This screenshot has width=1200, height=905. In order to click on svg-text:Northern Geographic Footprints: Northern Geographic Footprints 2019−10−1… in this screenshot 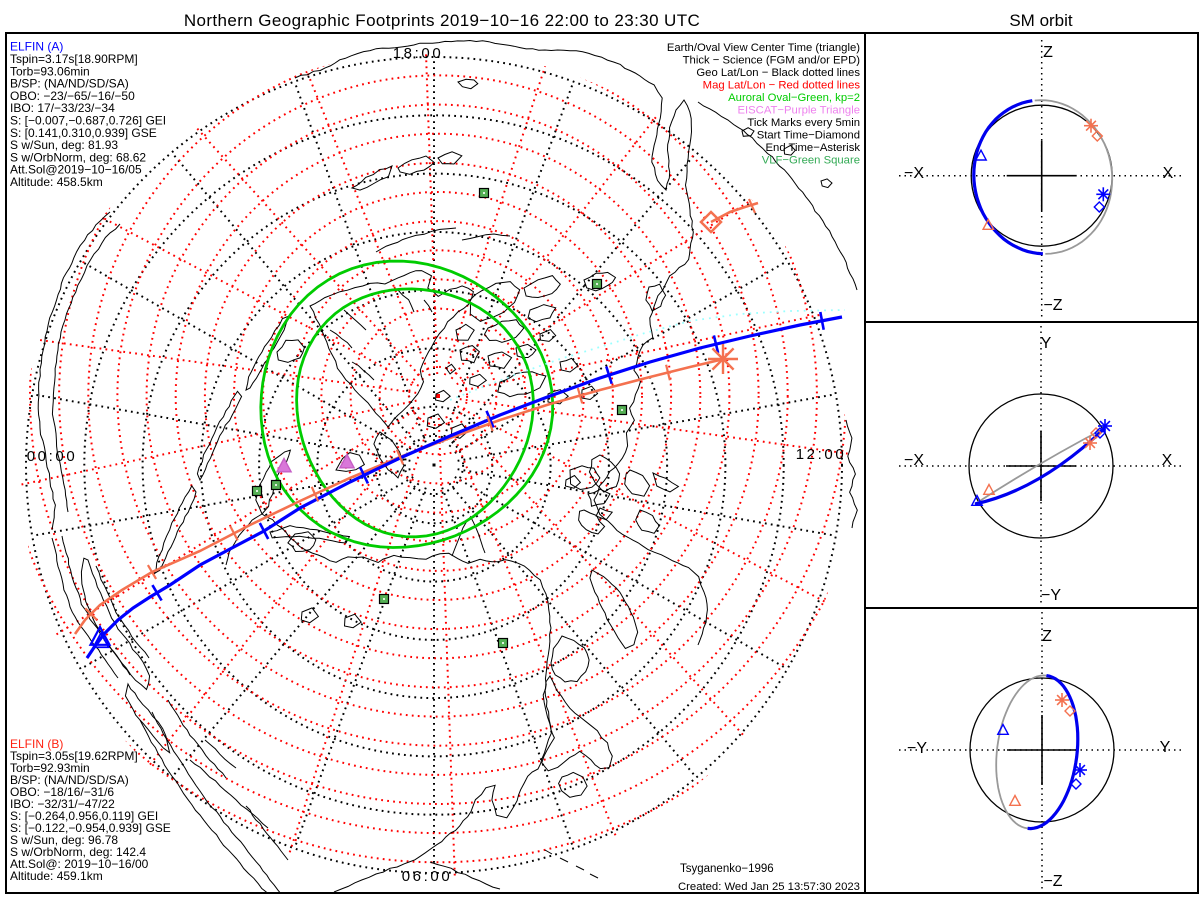, I will do `click(442, 20)`.